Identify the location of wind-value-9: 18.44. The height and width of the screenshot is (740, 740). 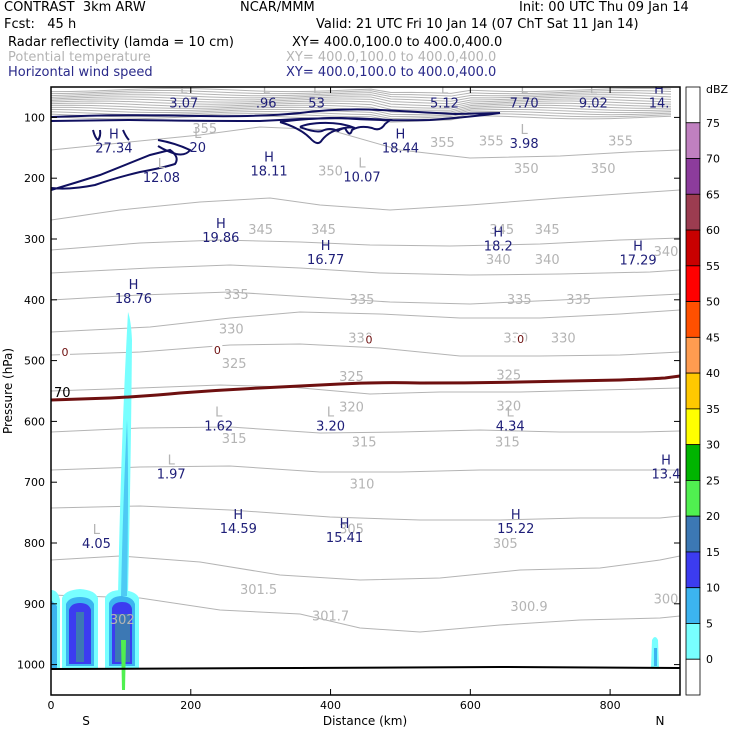
(400, 148).